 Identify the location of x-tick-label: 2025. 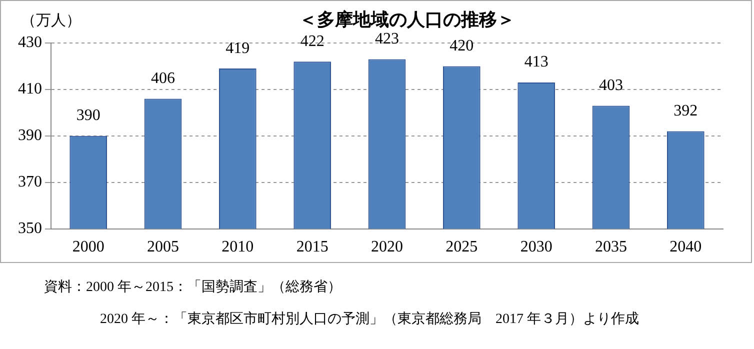
(462, 247).